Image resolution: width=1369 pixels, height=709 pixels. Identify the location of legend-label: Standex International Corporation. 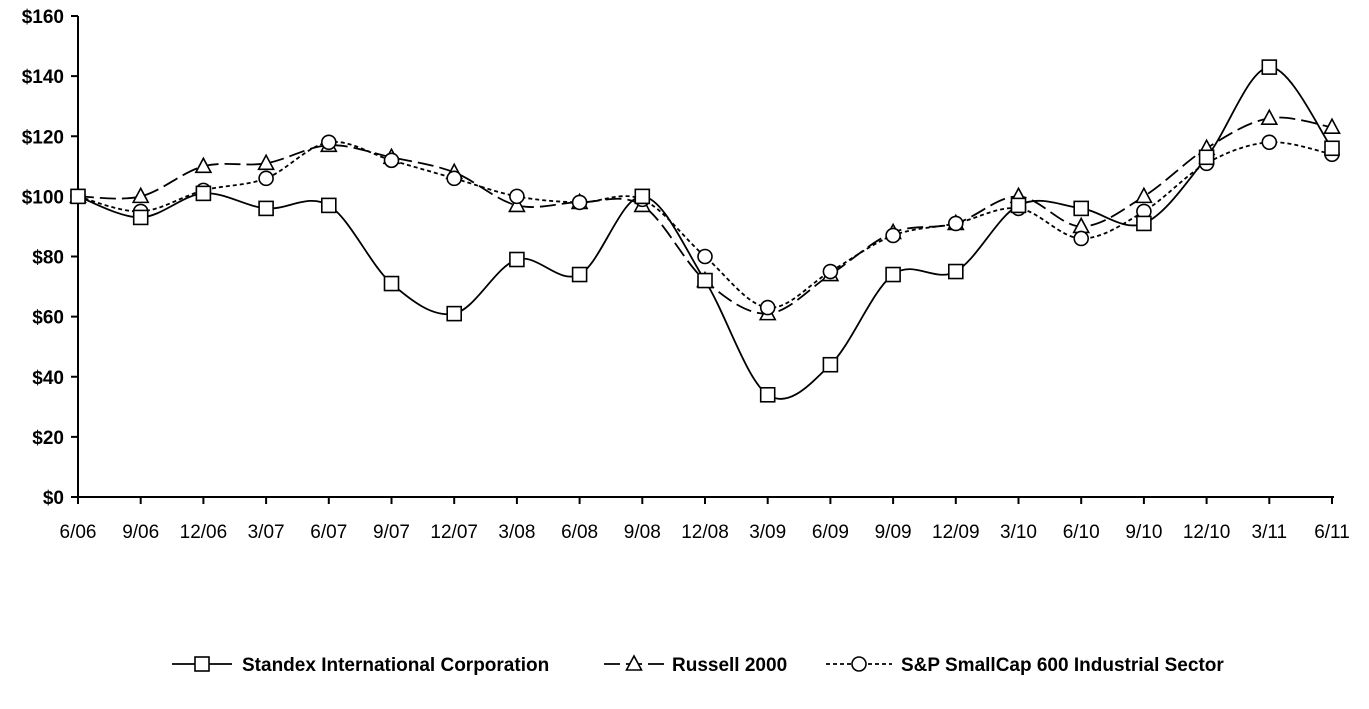
(395, 665).